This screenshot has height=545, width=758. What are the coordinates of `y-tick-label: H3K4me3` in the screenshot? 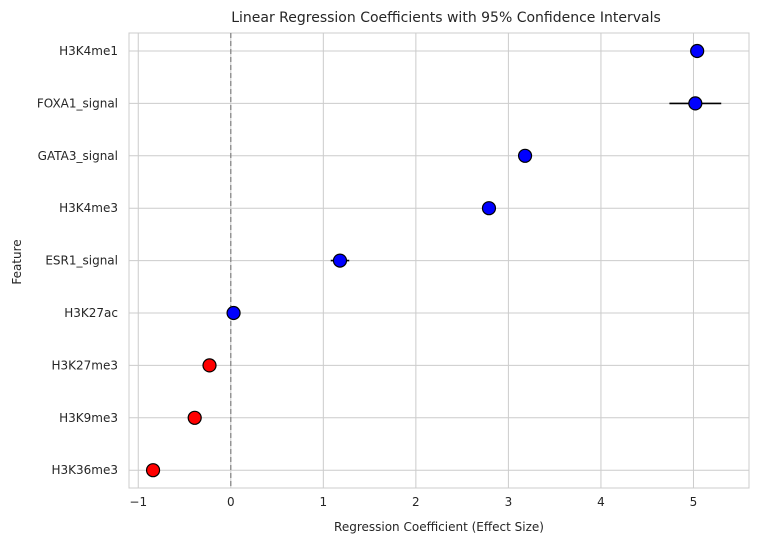 It's located at (88, 208).